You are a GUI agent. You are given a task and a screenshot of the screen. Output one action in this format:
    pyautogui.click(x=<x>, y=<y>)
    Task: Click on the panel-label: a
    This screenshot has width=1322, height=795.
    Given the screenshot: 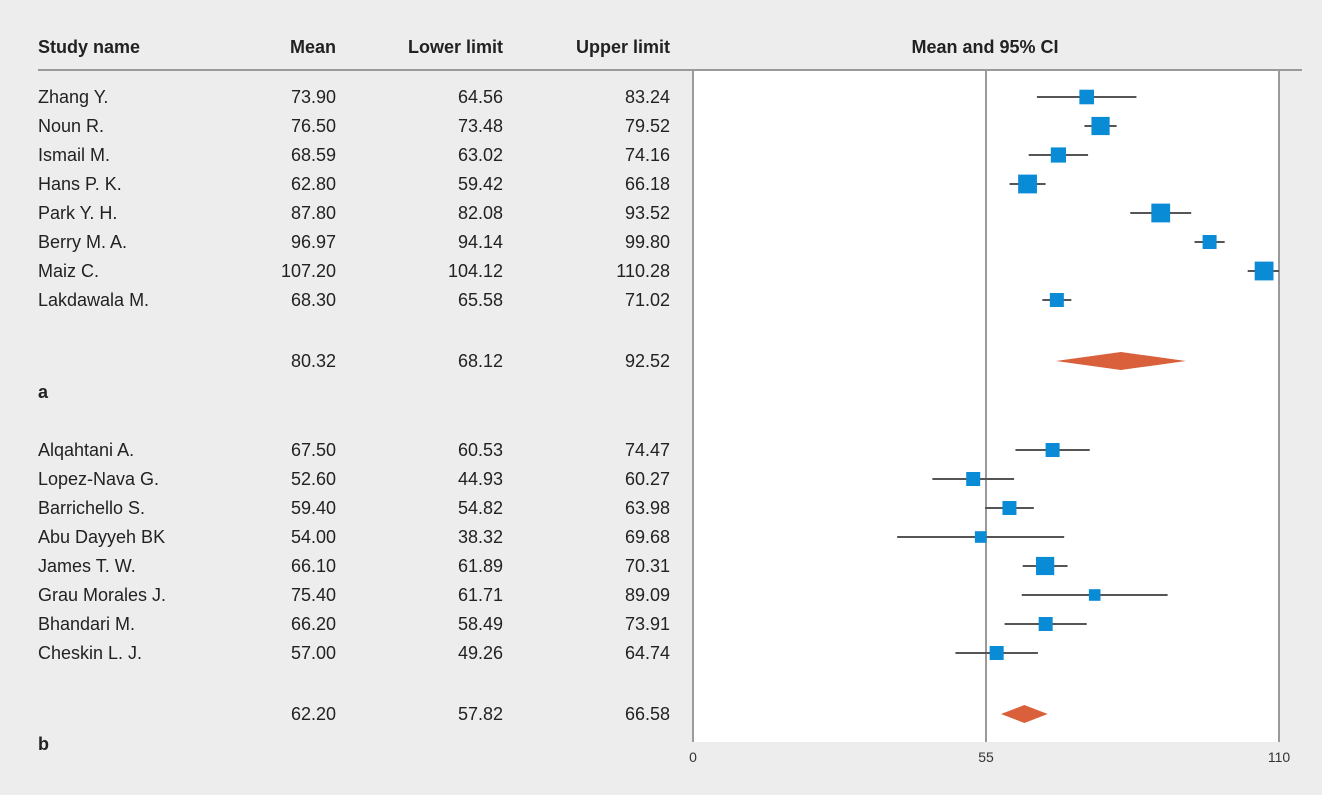 What is the action you would take?
    pyautogui.click(x=43, y=392)
    